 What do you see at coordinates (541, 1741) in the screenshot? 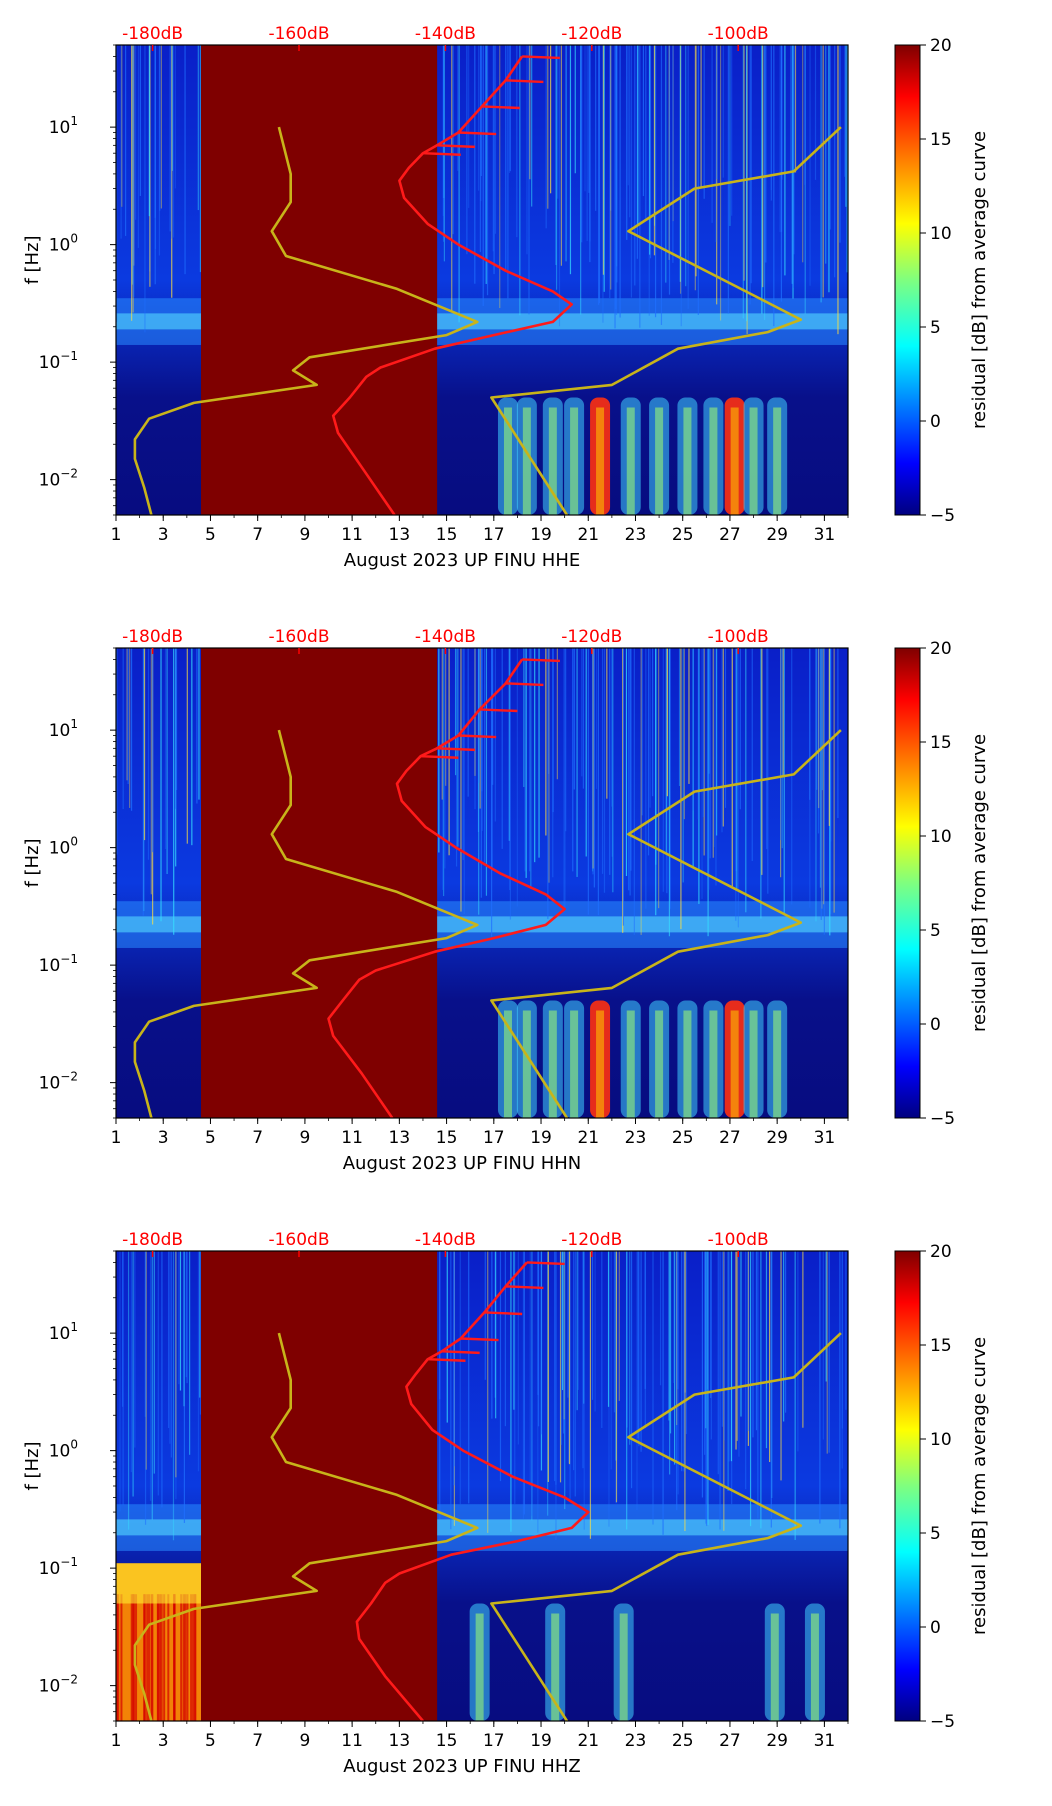
I see `x-tick-label: 19` at bounding box center [541, 1741].